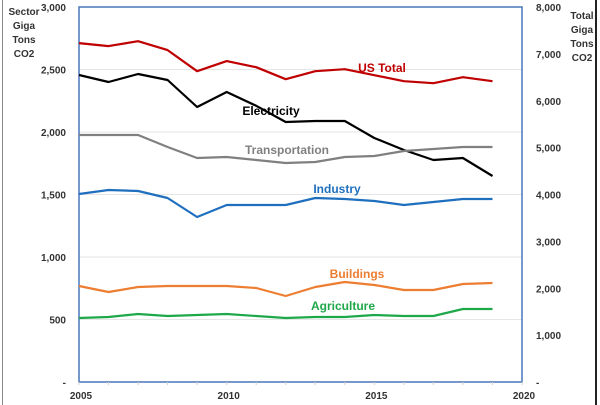  Describe the element at coordinates (548, 242) in the screenshot. I see `right-axis-tick-label: 3,000` at that location.